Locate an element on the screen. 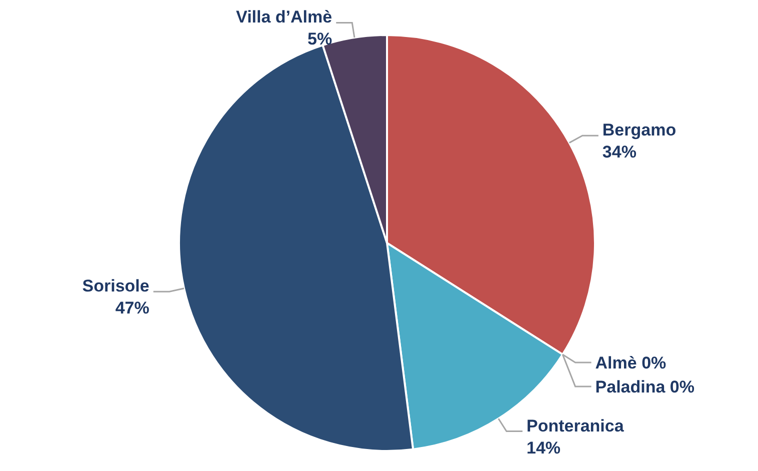  data-label: 47% is located at coordinates (132, 308).